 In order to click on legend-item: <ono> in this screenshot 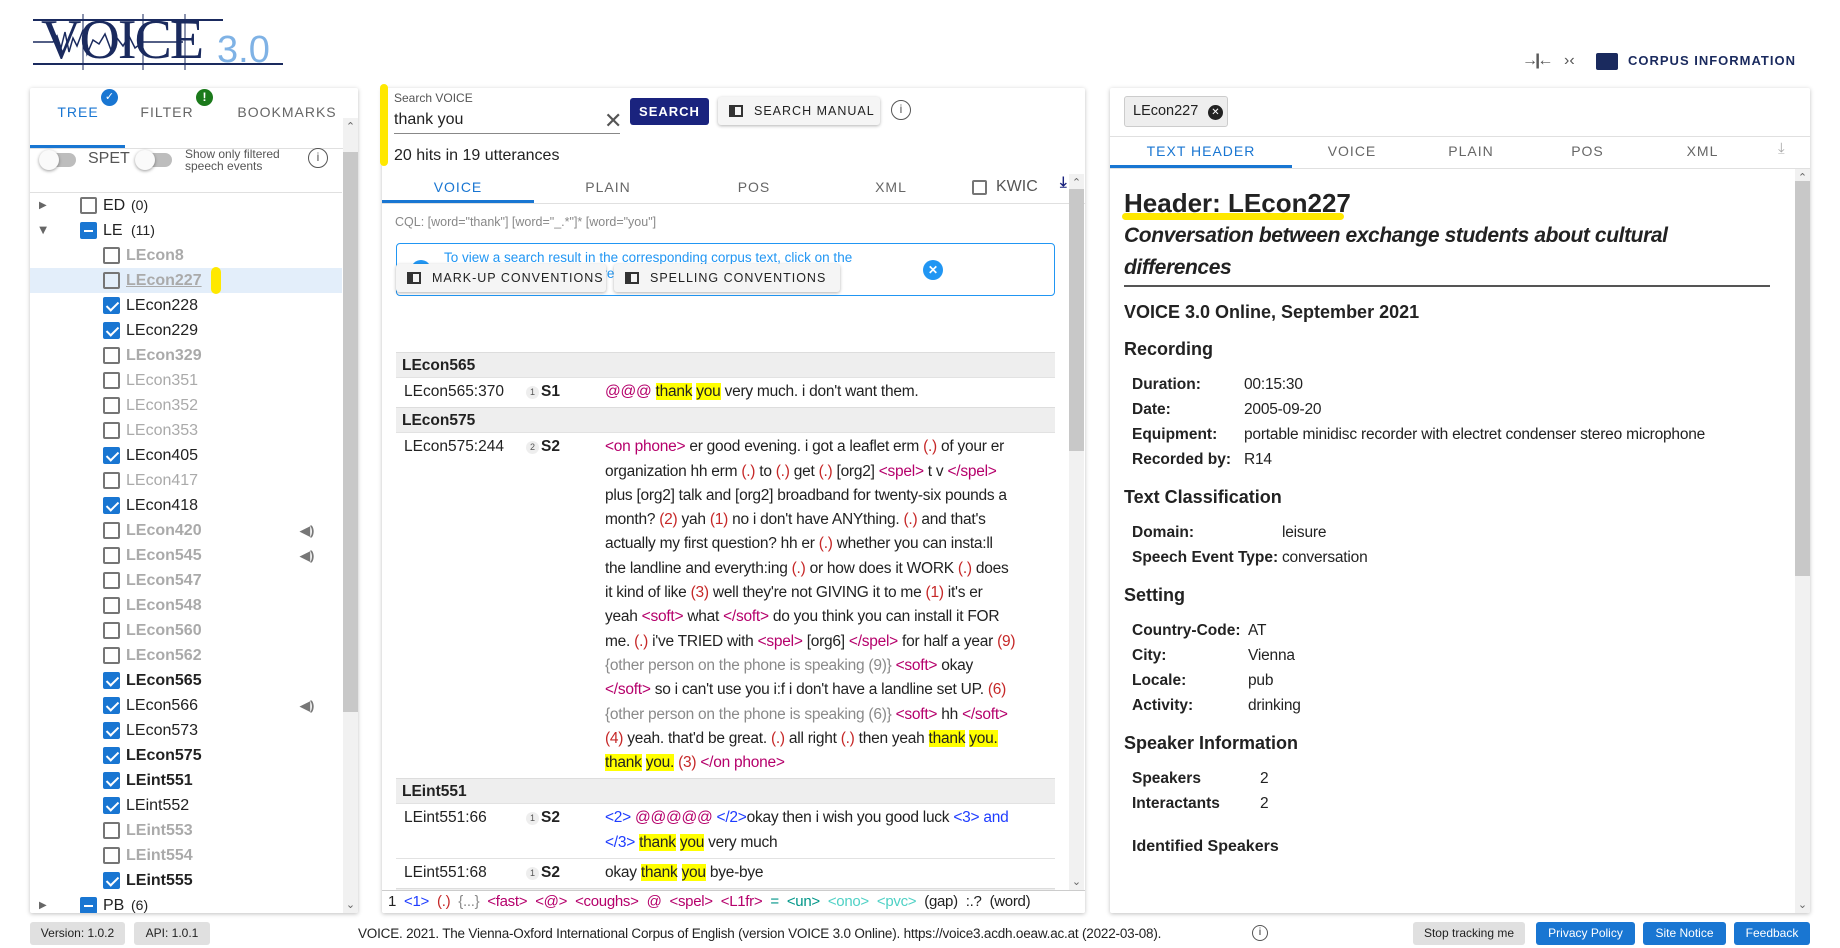, I will do `click(848, 901)`.